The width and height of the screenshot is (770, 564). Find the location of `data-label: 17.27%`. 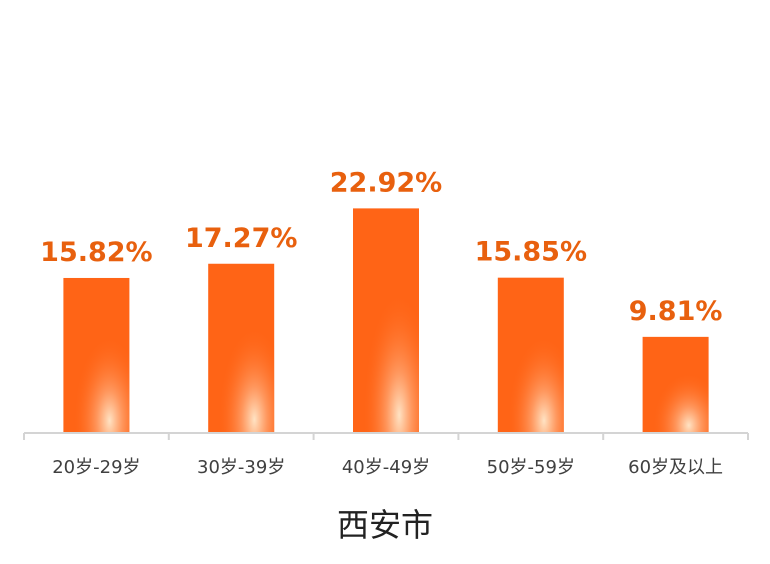

data-label: 17.27% is located at coordinates (241, 238).